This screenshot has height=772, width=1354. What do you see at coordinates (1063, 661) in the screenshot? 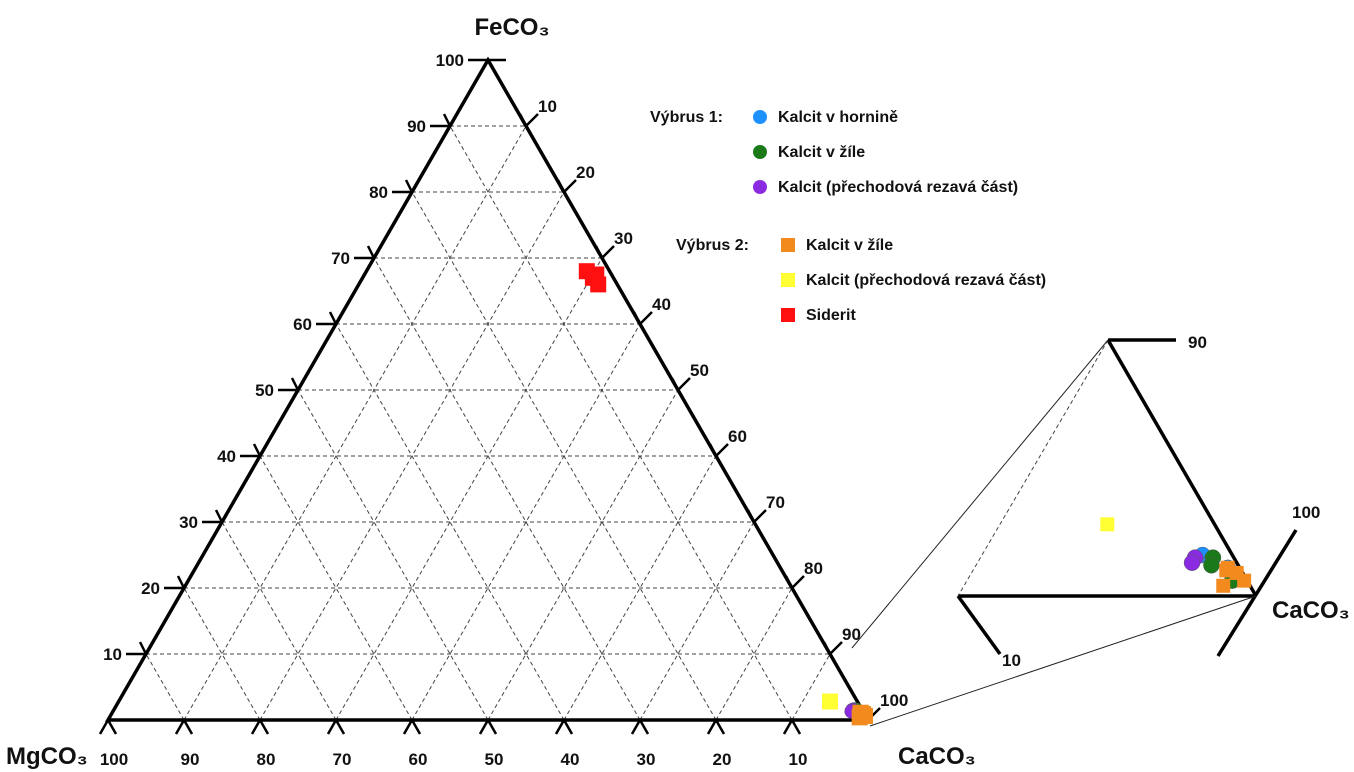
I see `zoom-connector-bottom` at bounding box center [1063, 661].